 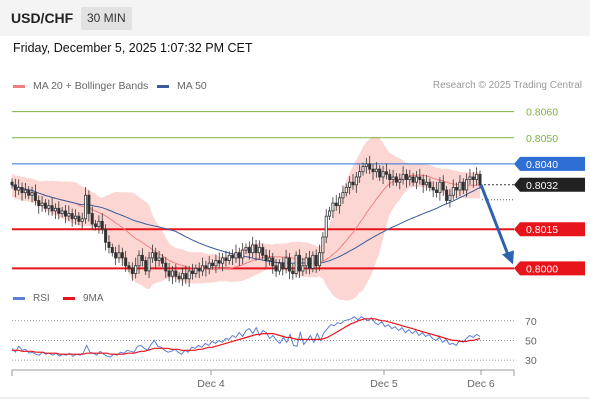 I want to click on rsi-tick-30: 30, so click(x=531, y=361).